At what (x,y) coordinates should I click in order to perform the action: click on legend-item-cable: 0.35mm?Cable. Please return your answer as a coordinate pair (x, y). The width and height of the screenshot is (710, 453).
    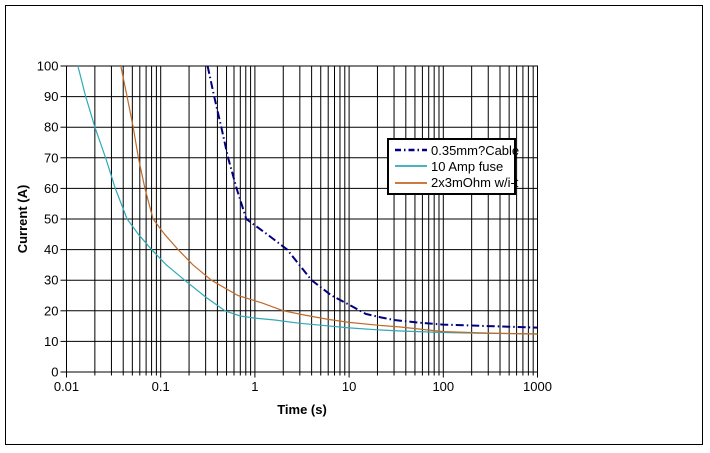
    Looking at the image, I should click on (456, 150).